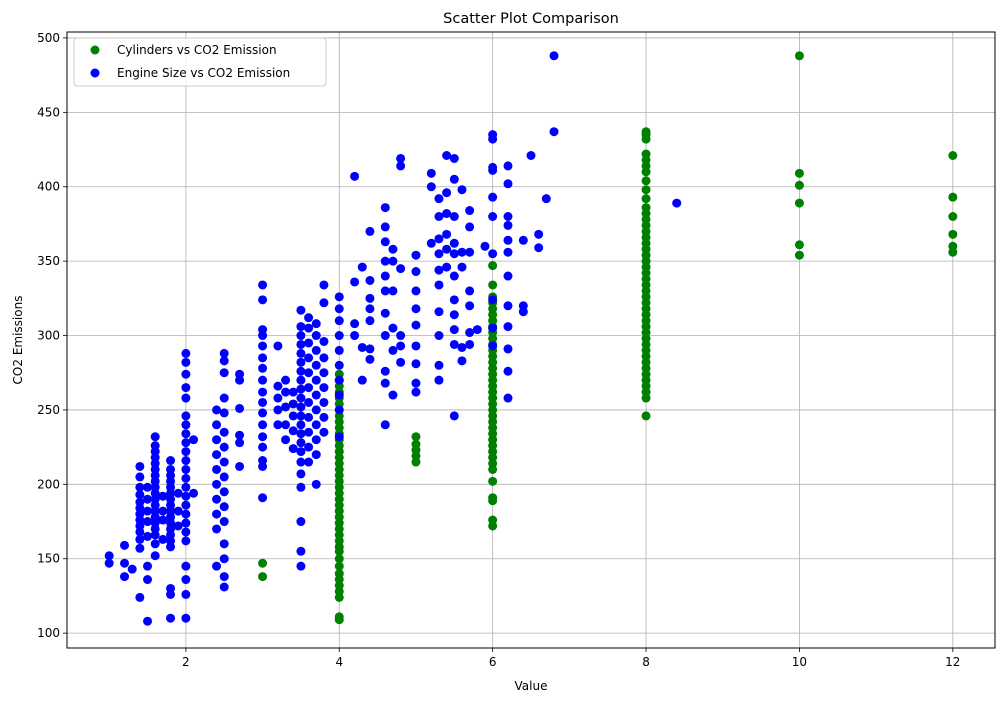 This screenshot has height=701, width=1005. I want to click on chart-title: Scatter Plot Comparison, so click(531, 19).